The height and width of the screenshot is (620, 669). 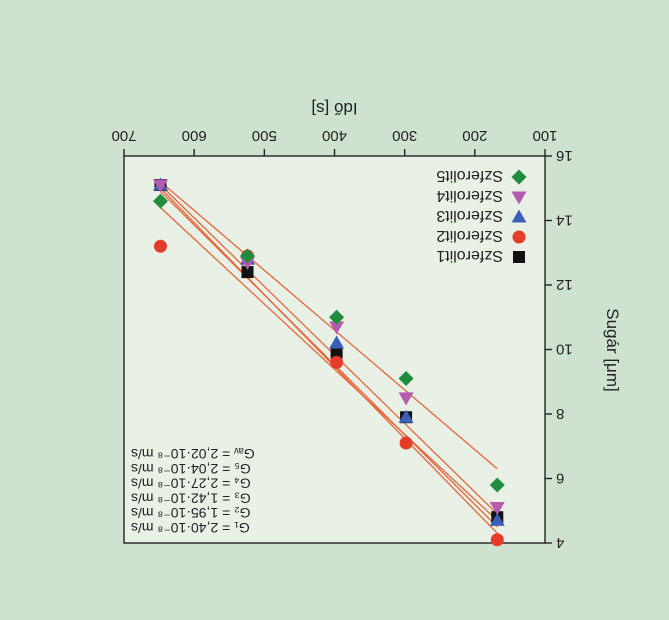 What do you see at coordinates (469, 235) in the screenshot?
I see `legend-label-2: Szferolit2` at bounding box center [469, 235].